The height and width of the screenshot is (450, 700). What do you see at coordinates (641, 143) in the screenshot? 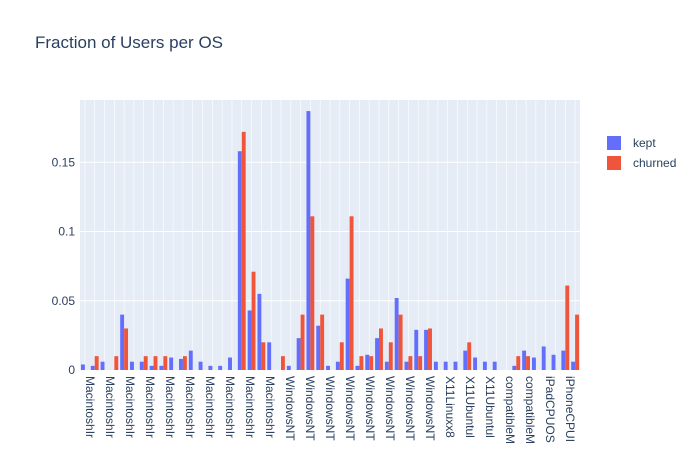
I see `legend-item-kept: kept` at bounding box center [641, 143].